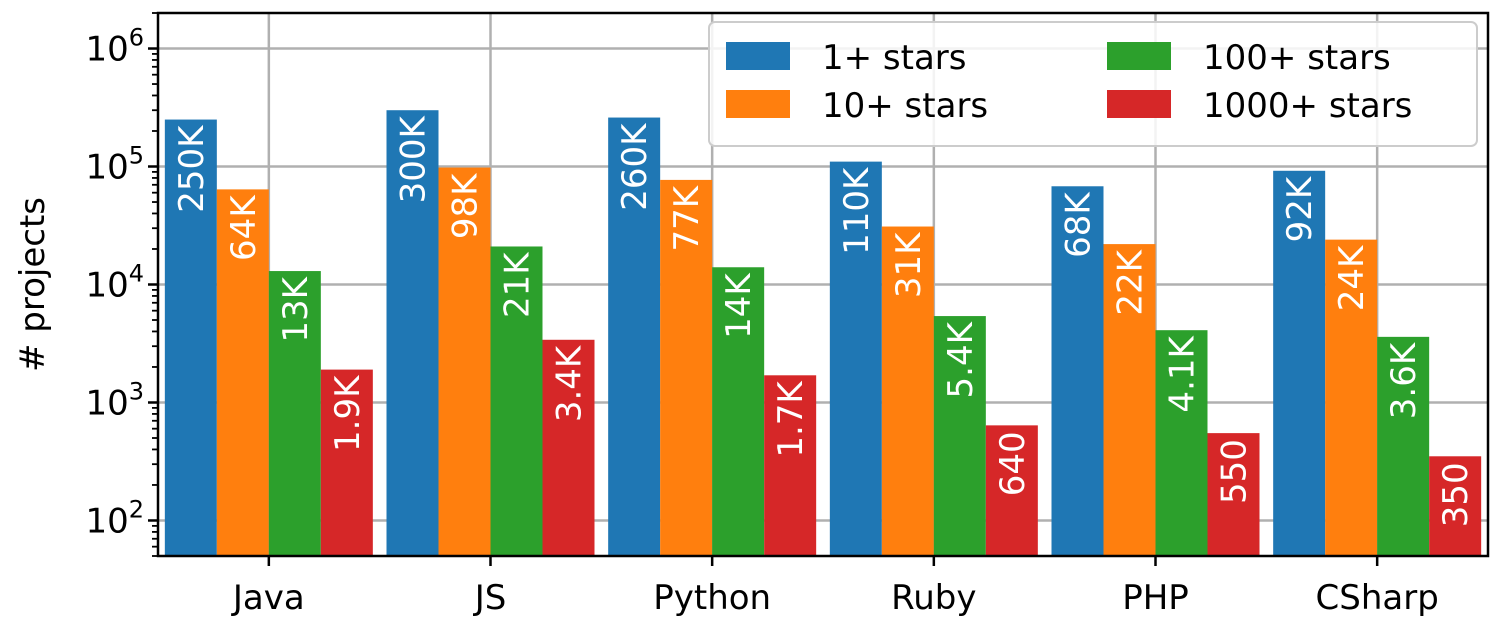 The image size is (1500, 625). Describe the element at coordinates (909, 264) in the screenshot. I see `bar-value-label: 31K` at that location.